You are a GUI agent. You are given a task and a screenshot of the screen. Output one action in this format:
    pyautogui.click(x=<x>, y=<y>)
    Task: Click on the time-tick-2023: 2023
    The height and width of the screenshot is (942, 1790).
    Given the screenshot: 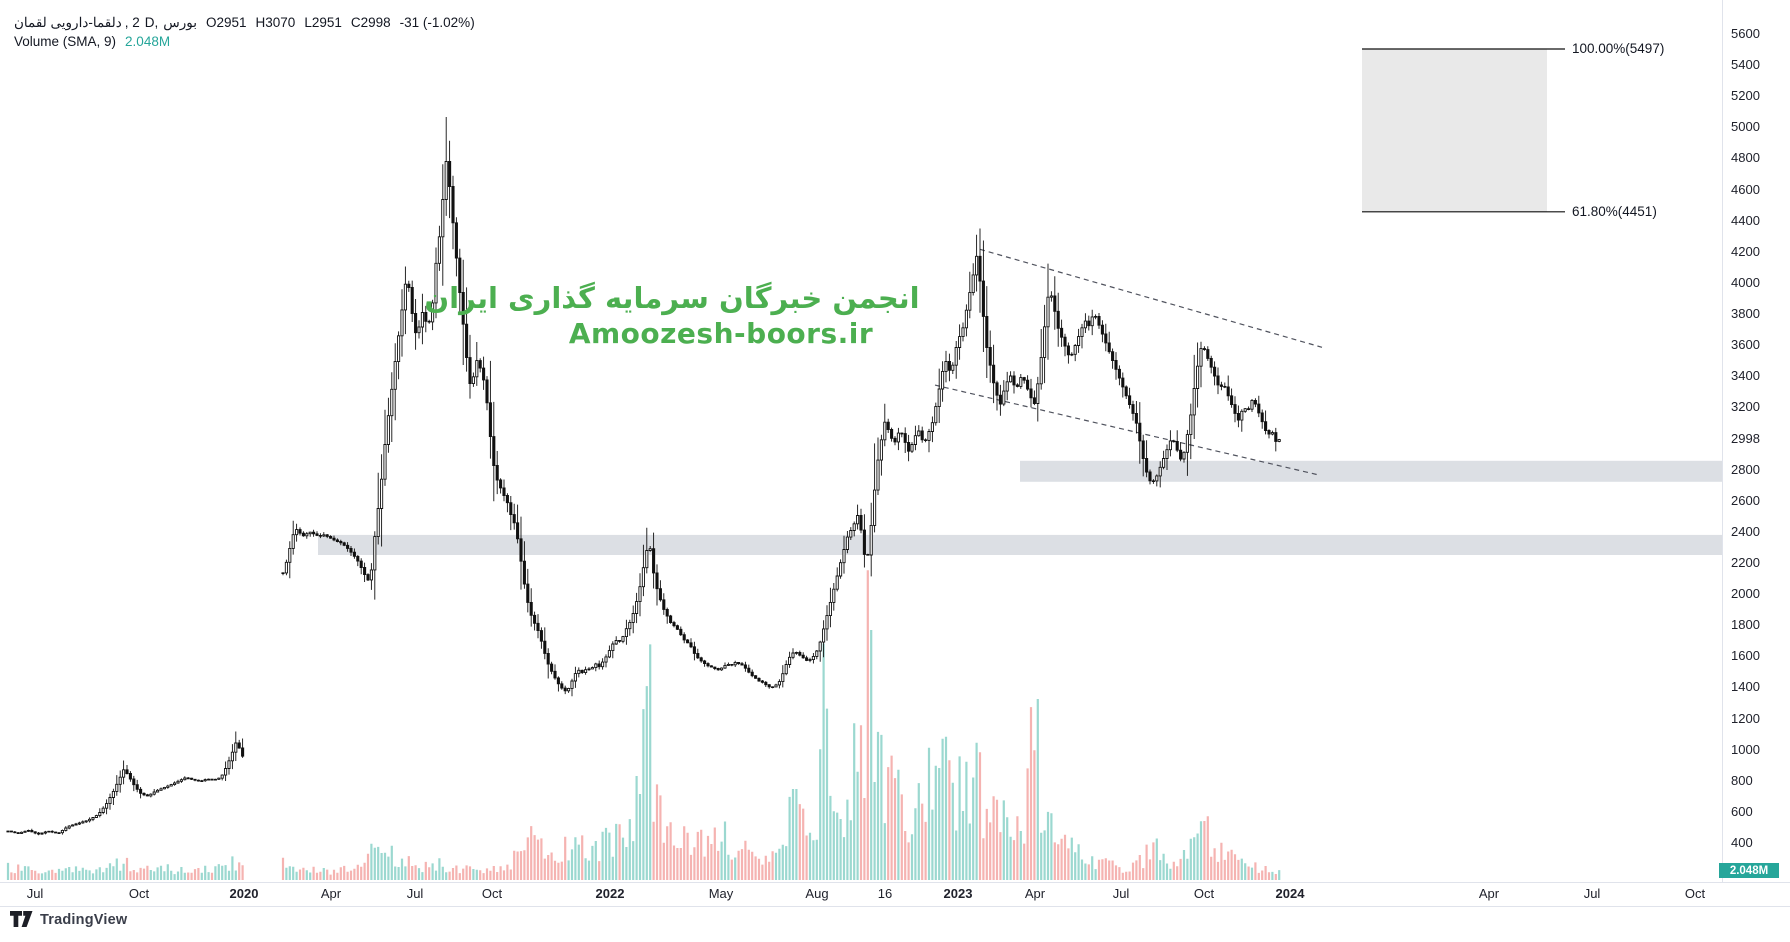 What is the action you would take?
    pyautogui.click(x=958, y=893)
    